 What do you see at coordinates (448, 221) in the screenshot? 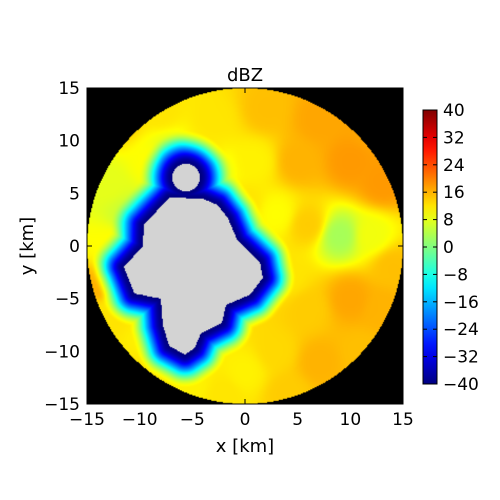
I see `colorbar-tick-label: 8` at bounding box center [448, 221].